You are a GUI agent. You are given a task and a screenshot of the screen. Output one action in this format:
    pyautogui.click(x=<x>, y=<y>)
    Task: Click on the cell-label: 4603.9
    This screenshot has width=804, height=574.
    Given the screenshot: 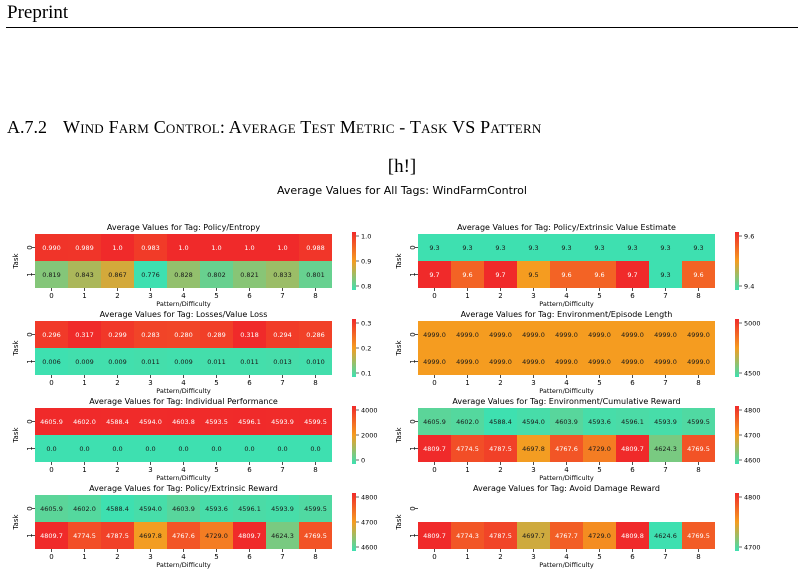 What is the action you would take?
    pyautogui.click(x=183, y=509)
    